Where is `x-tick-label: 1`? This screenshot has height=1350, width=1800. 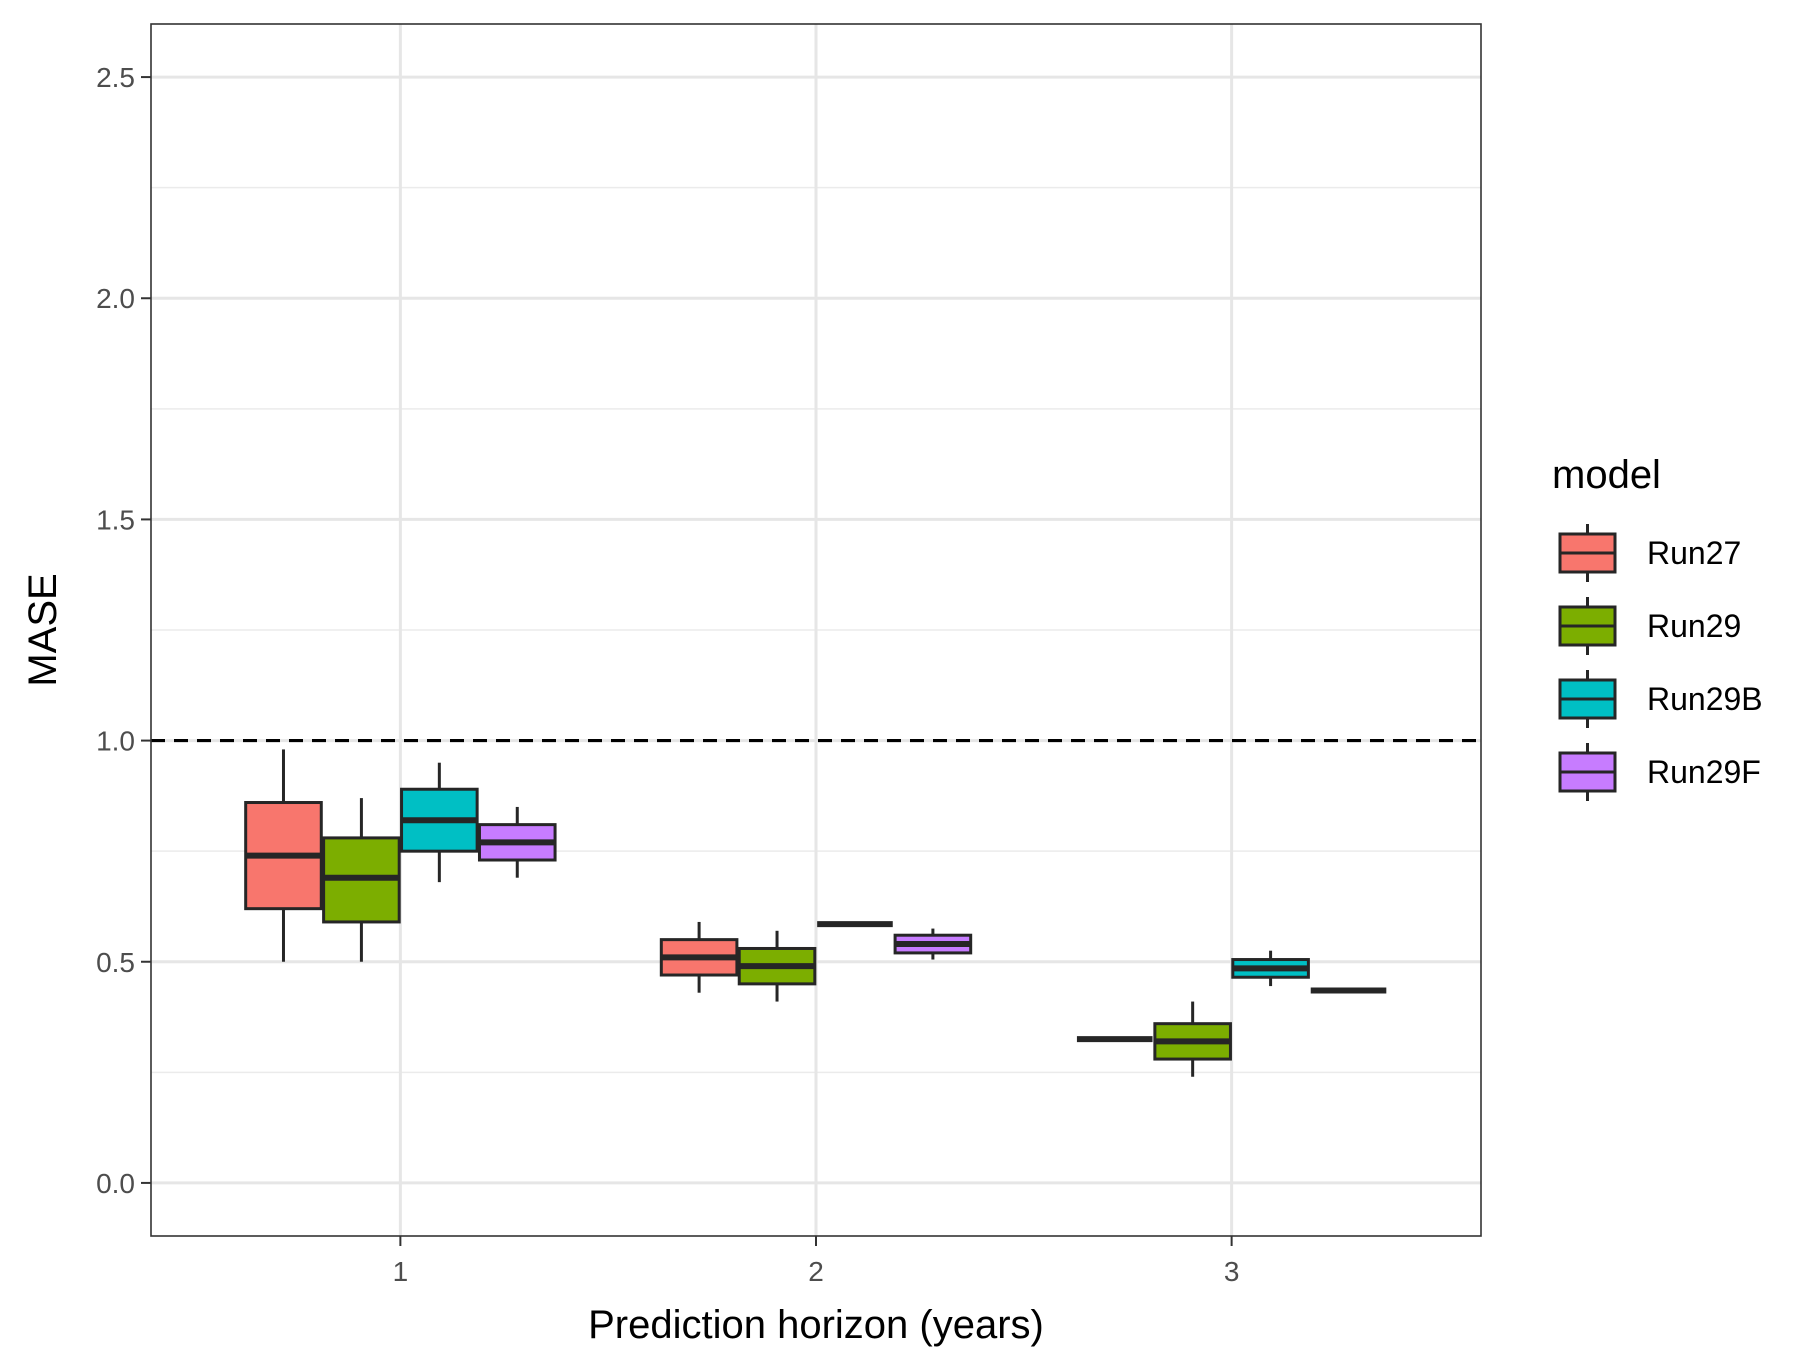 x-tick-label: 1 is located at coordinates (401, 1271).